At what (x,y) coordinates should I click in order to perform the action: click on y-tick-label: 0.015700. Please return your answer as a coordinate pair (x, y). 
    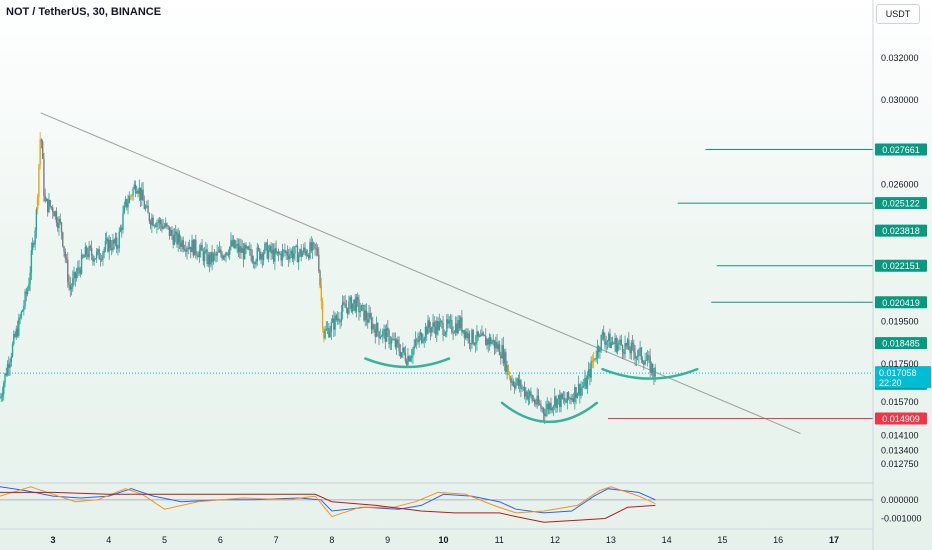
    Looking at the image, I should click on (900, 402).